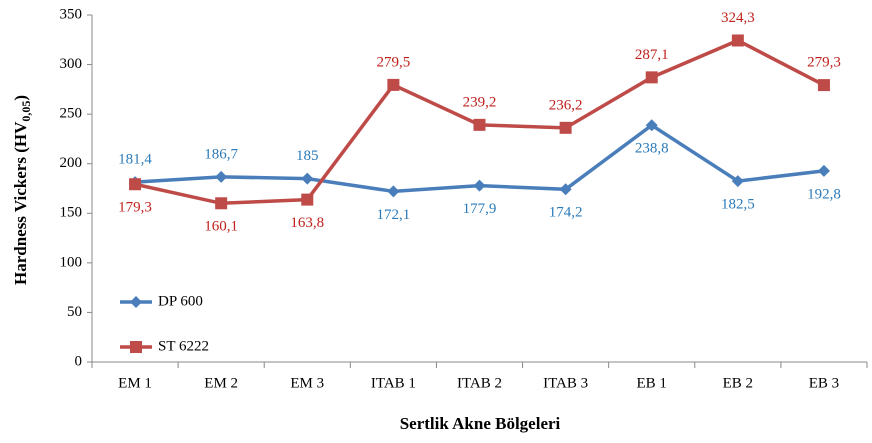 The height and width of the screenshot is (443, 872). What do you see at coordinates (480, 423) in the screenshot?
I see `x-axis-label: Sertlik Akne Bölgeleri` at bounding box center [480, 423].